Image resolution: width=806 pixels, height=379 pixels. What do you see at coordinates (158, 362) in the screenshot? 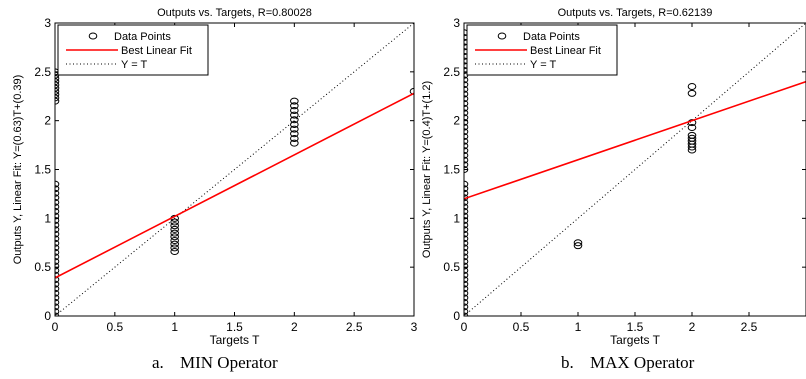
I see `caption-a-letter: a.` at bounding box center [158, 362].